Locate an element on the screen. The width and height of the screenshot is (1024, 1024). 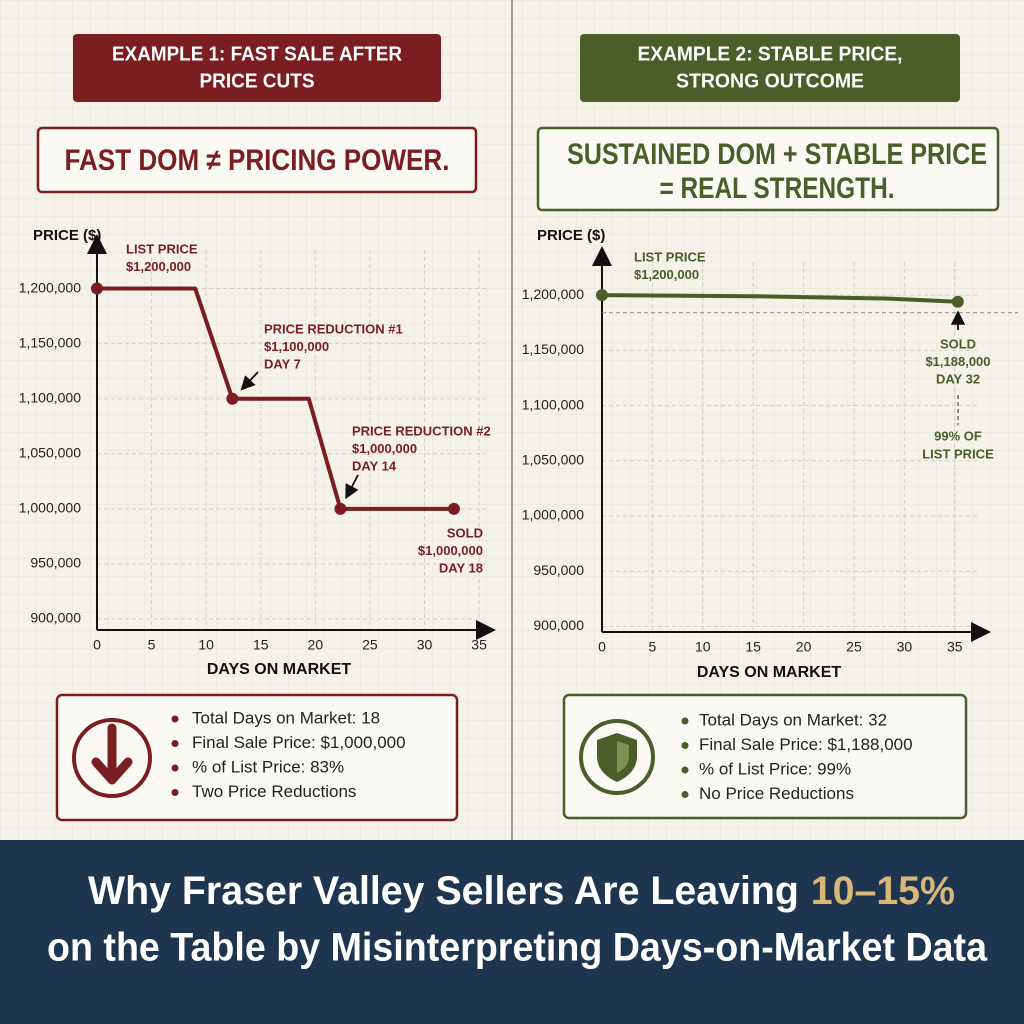
footer-text: Why Fraser Valley Sellers Are Leaving is located at coordinates (443, 891).